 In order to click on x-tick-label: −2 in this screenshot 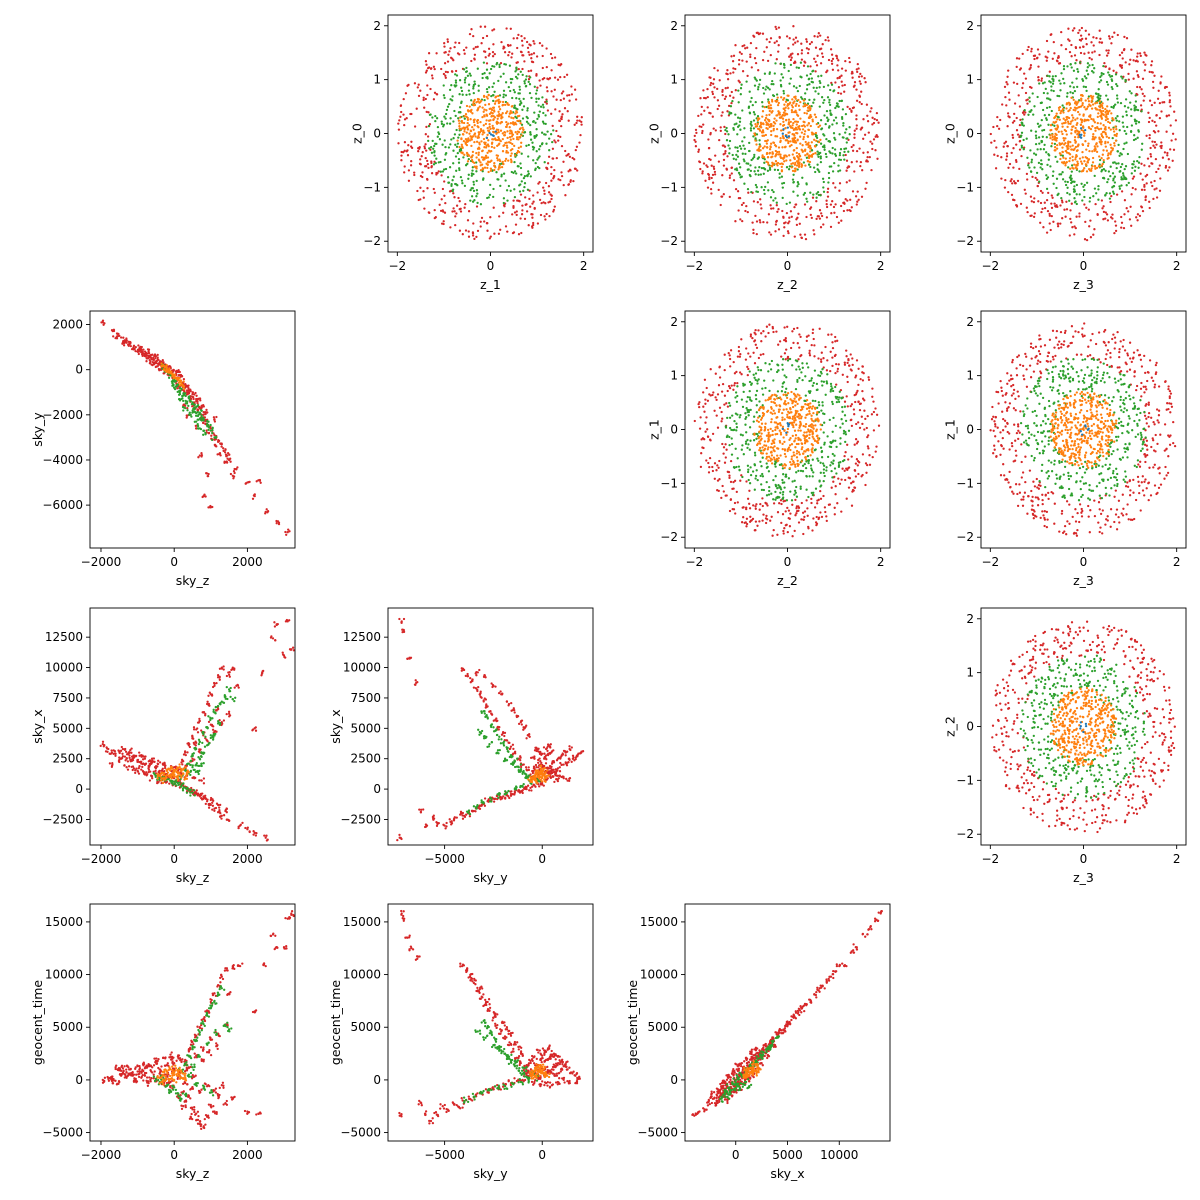, I will do `click(694, 266)`.